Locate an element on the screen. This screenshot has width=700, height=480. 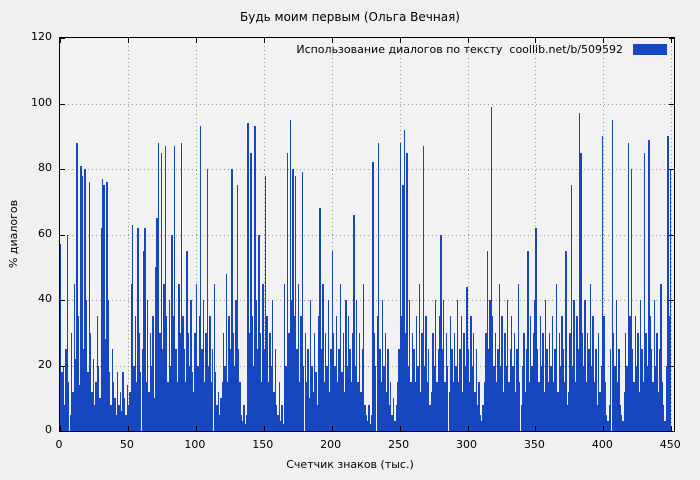
y-tick-label: 80 is located at coordinates (45, 167).